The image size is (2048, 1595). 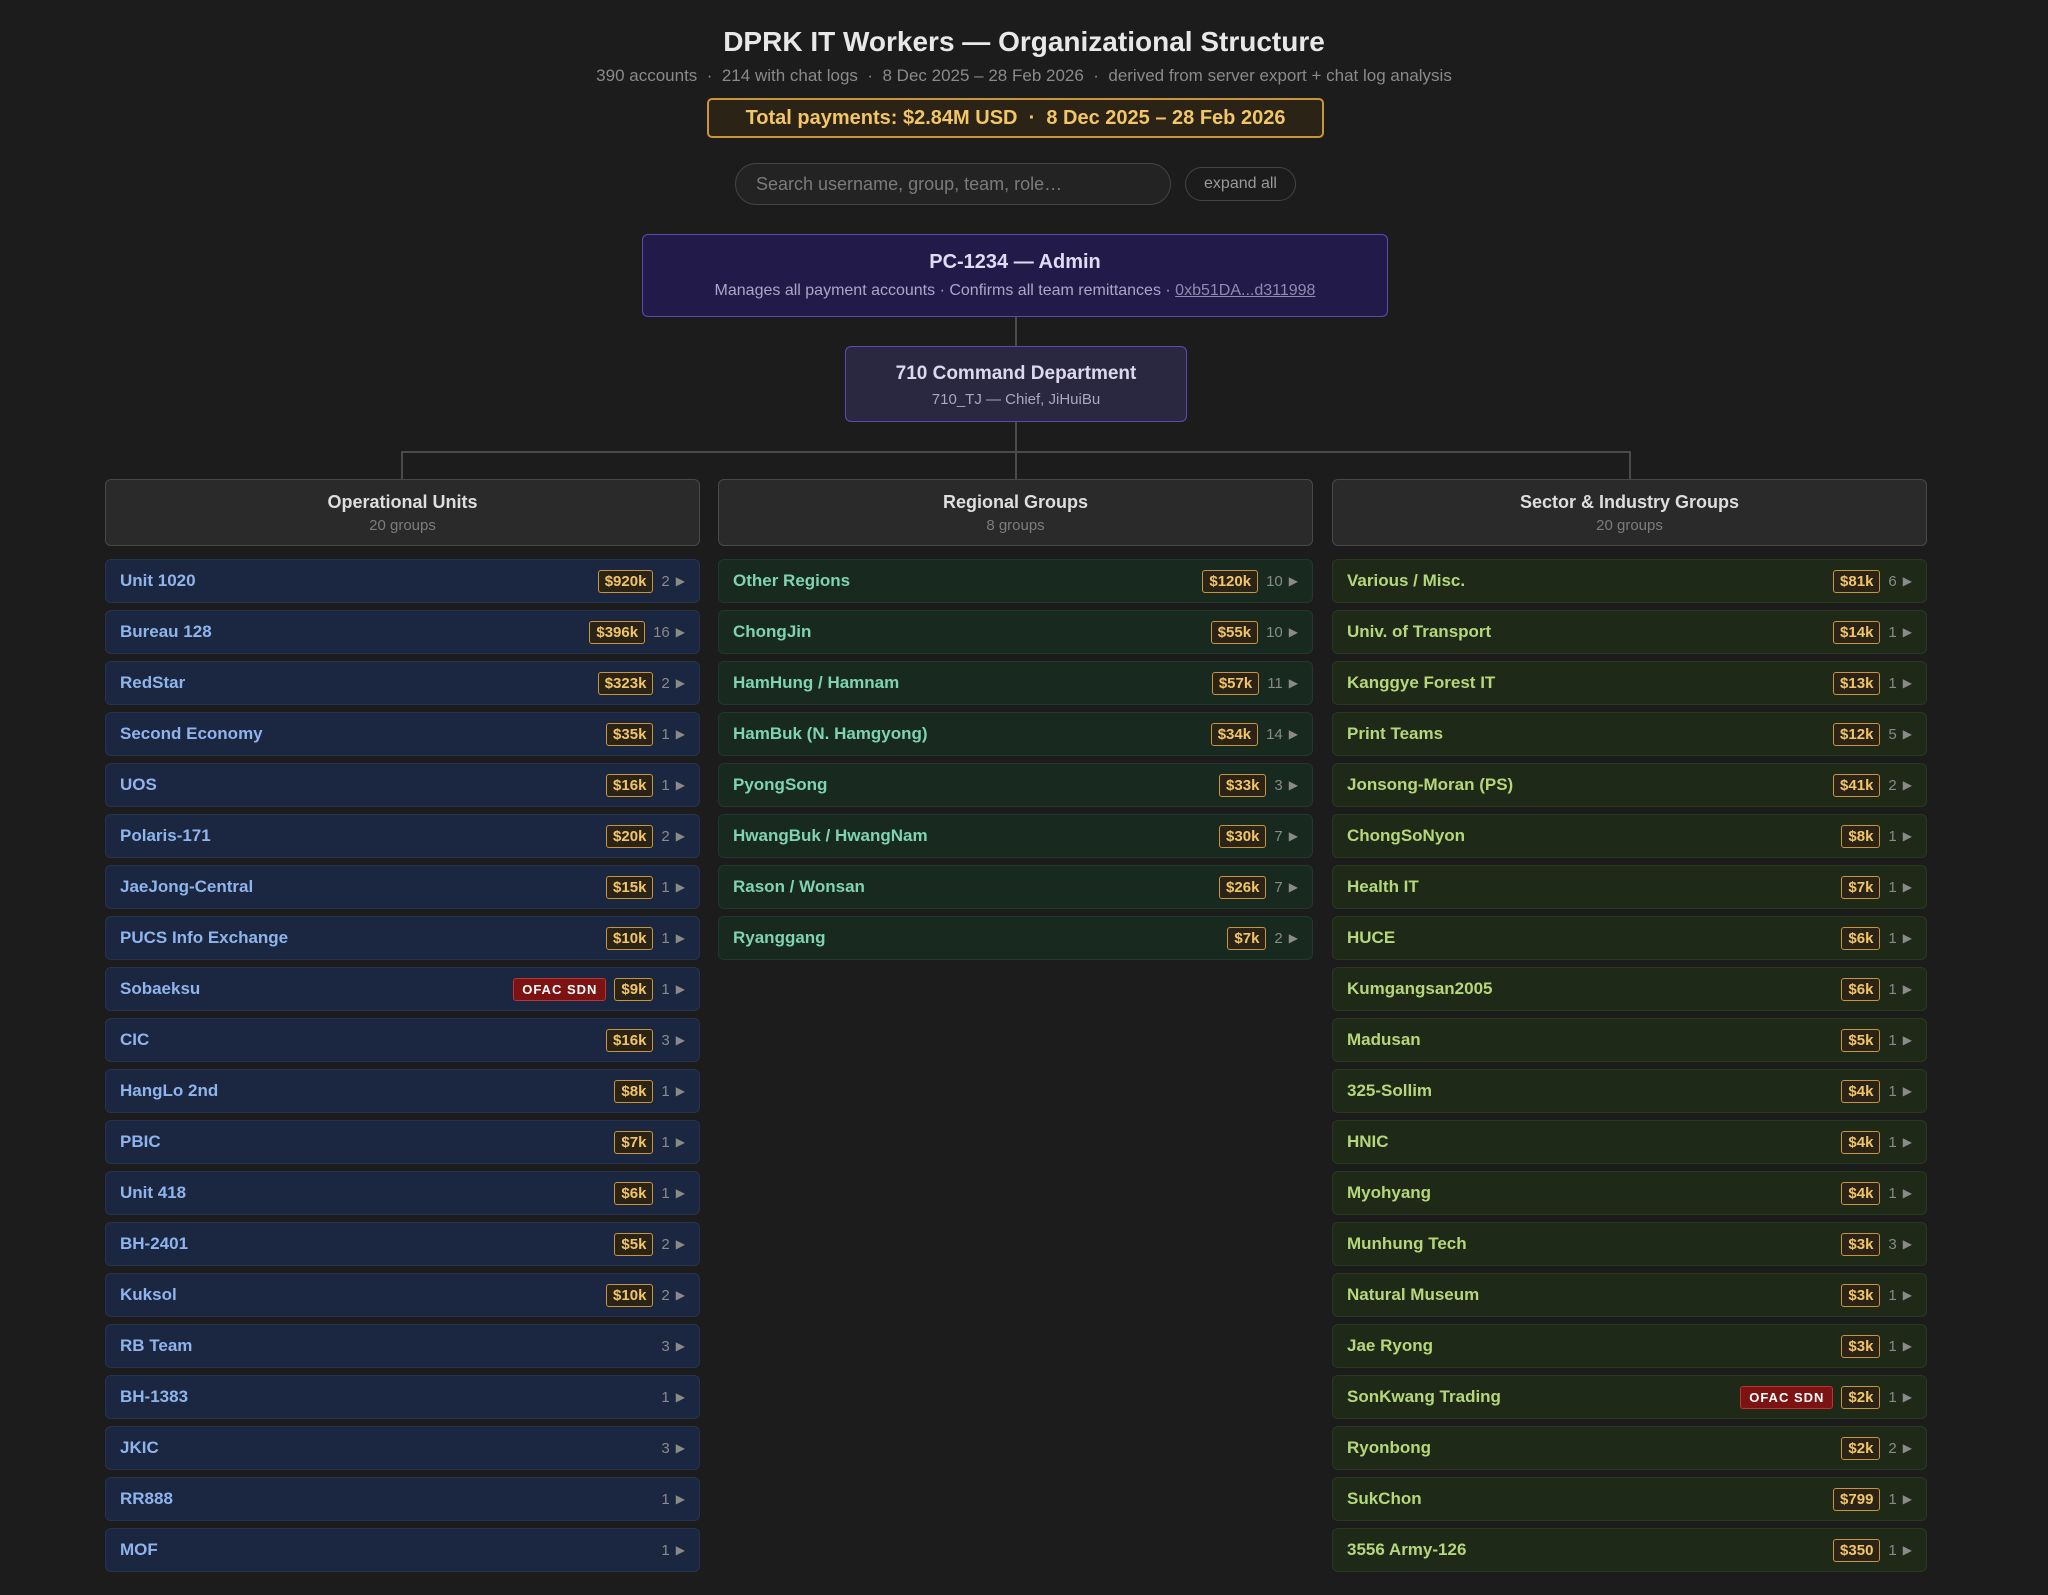 What do you see at coordinates (1407, 1549) in the screenshot?
I see `group-name: 3556 Army-126` at bounding box center [1407, 1549].